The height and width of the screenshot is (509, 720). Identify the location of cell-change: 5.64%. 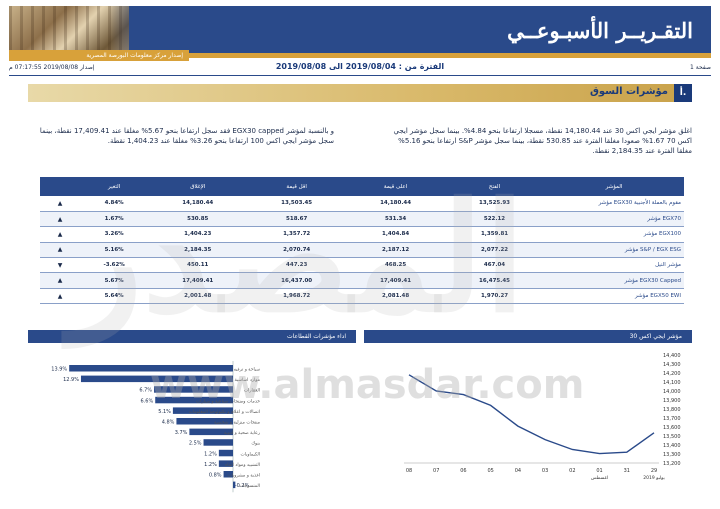
(114, 296).